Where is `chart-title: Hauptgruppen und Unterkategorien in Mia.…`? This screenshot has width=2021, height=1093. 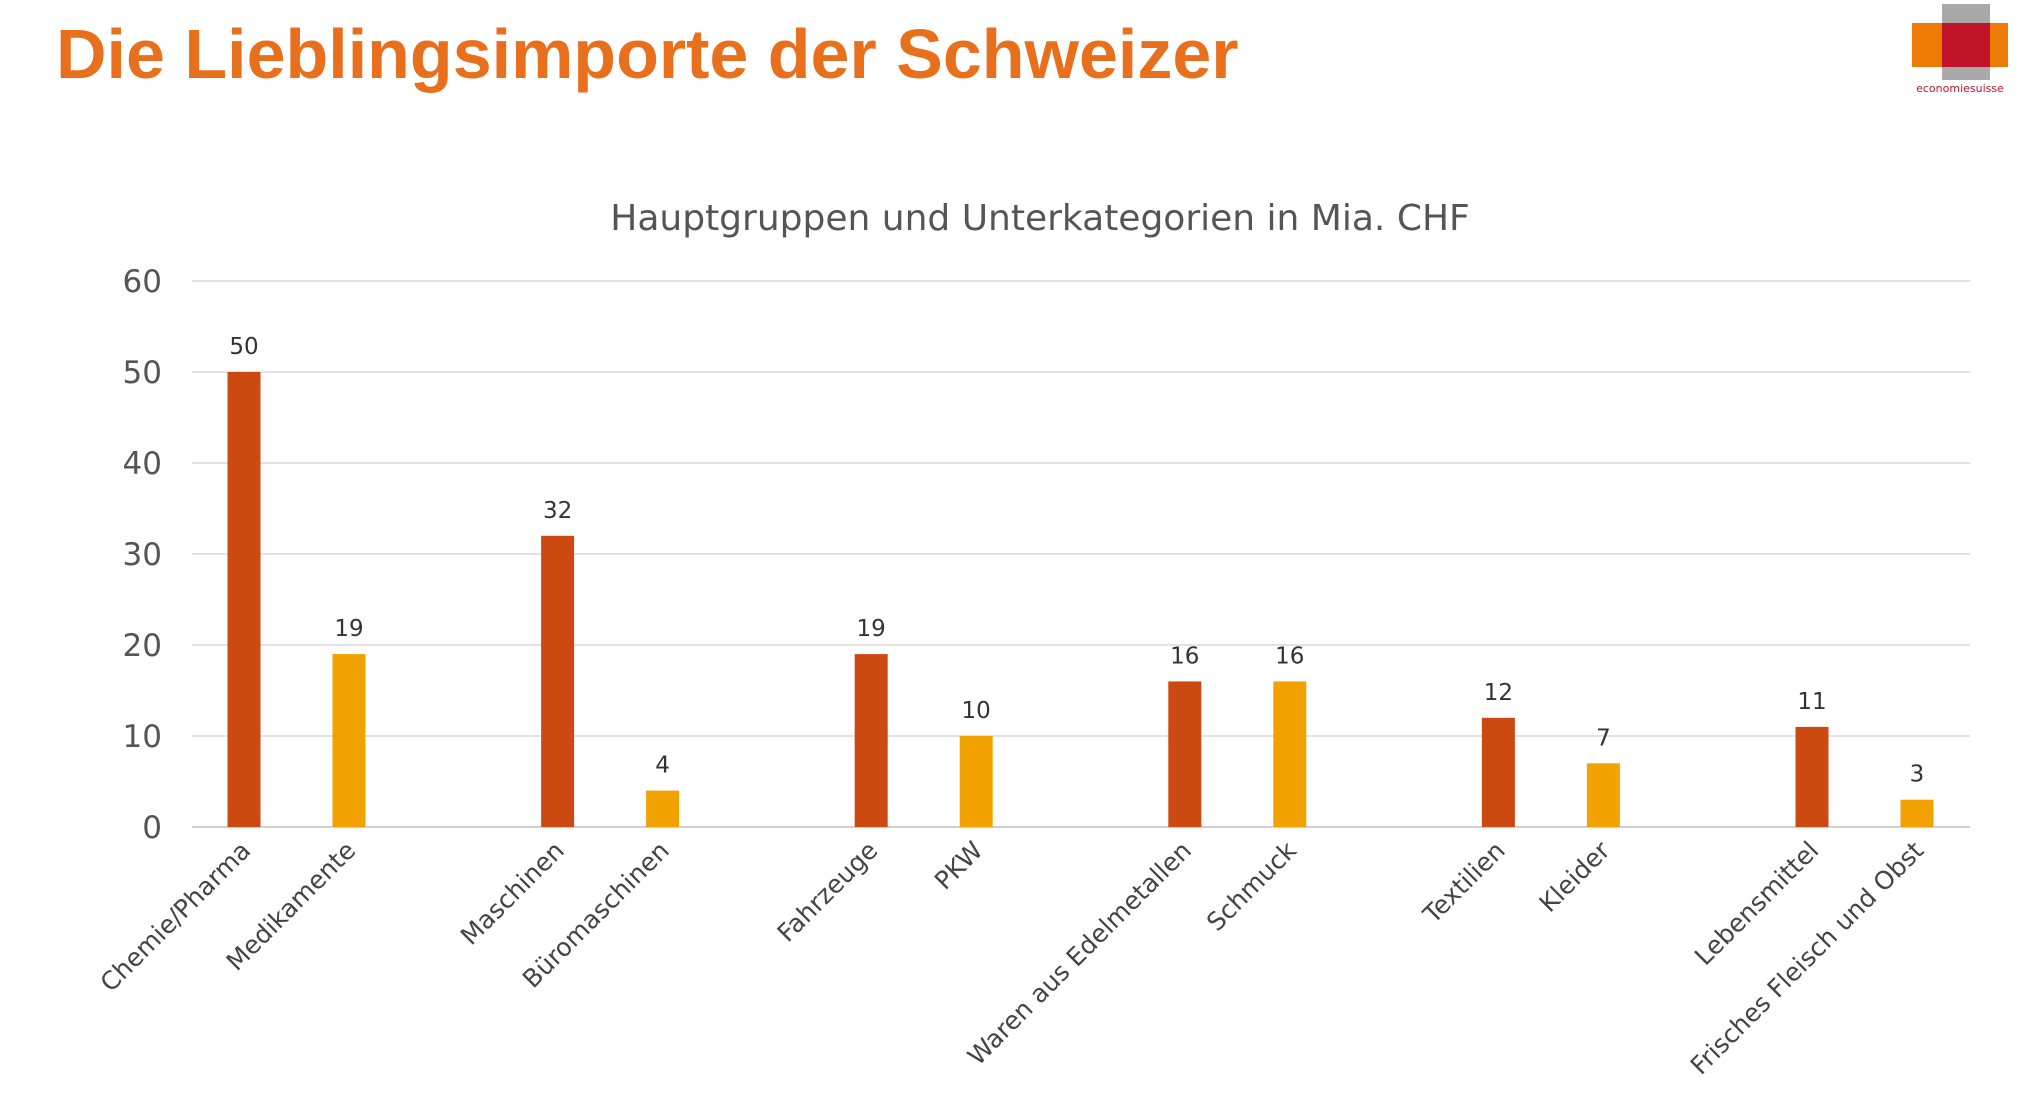
chart-title: Hauptgruppen und Unterkategorien in Mia.… is located at coordinates (1039, 218).